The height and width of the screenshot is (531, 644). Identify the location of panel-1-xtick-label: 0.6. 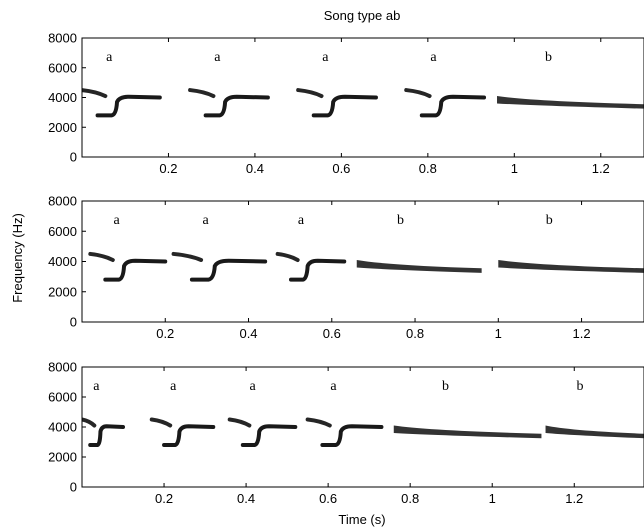
(341, 168).